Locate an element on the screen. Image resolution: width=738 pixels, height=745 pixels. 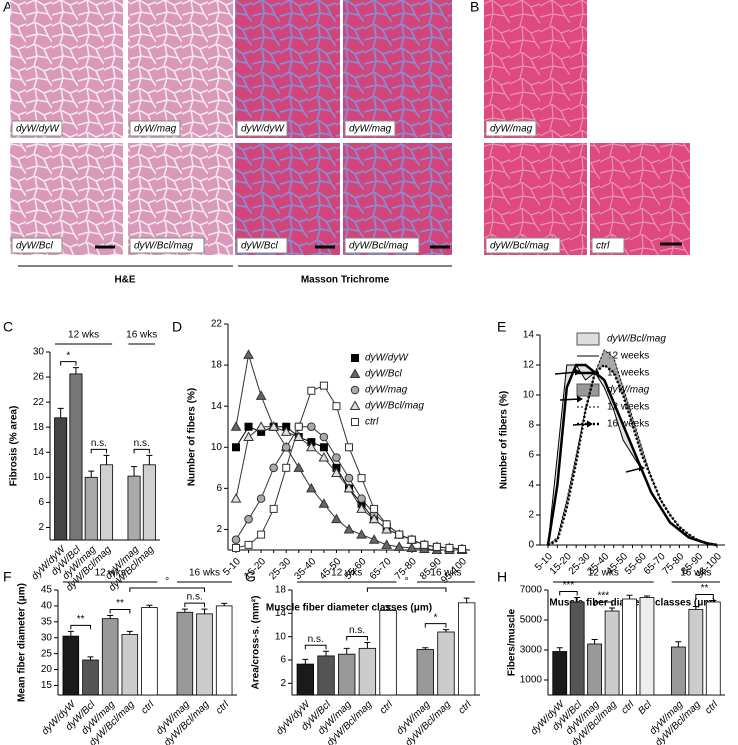
stain-label: H&E is located at coordinates (124, 280).